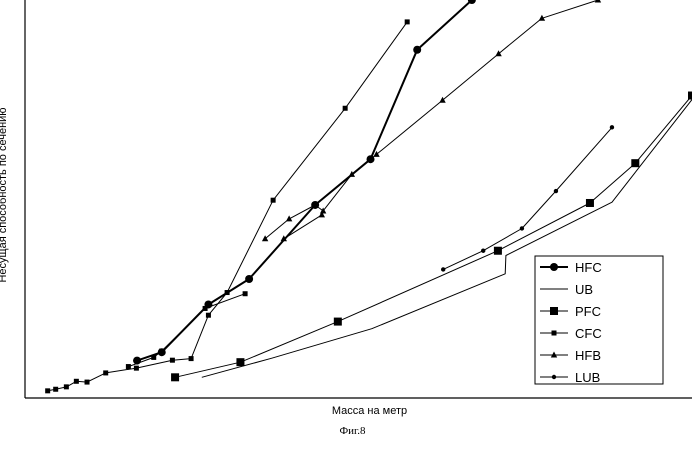 The width and height of the screenshot is (699, 449). I want to click on legend-box, so click(599, 320).